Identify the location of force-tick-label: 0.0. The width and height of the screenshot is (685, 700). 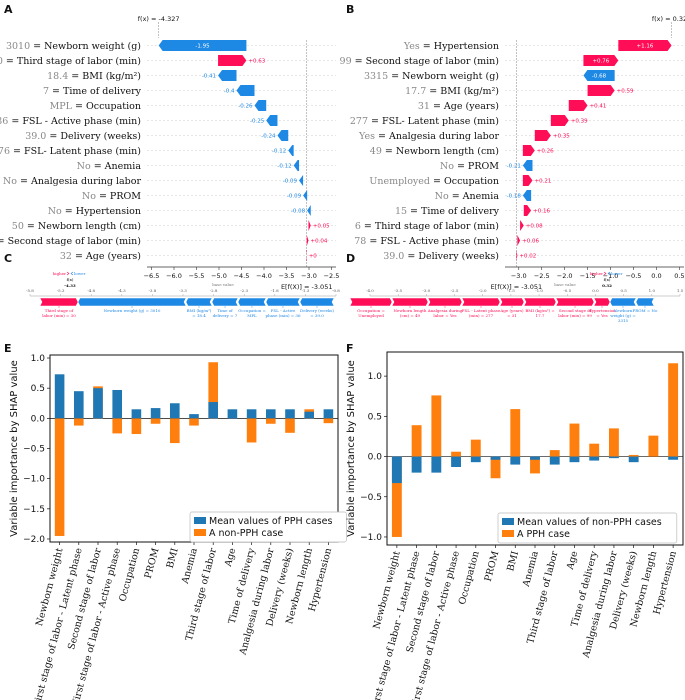
(595, 290).